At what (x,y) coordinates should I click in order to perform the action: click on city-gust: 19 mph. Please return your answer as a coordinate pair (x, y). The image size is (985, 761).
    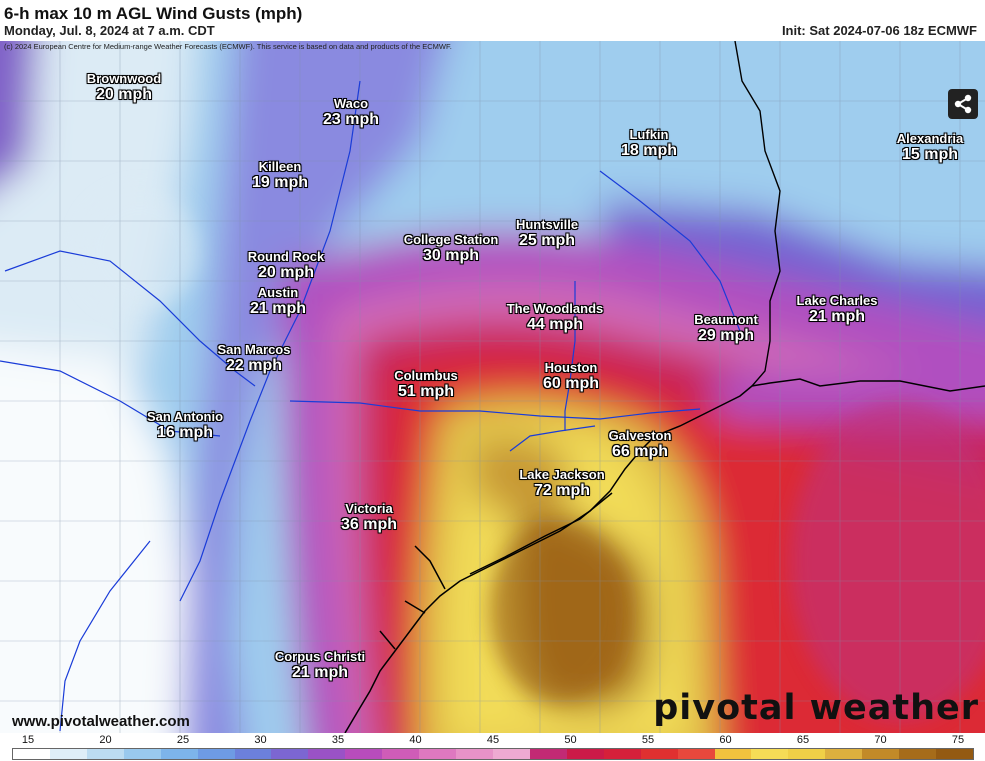
    Looking at the image, I should click on (280, 182).